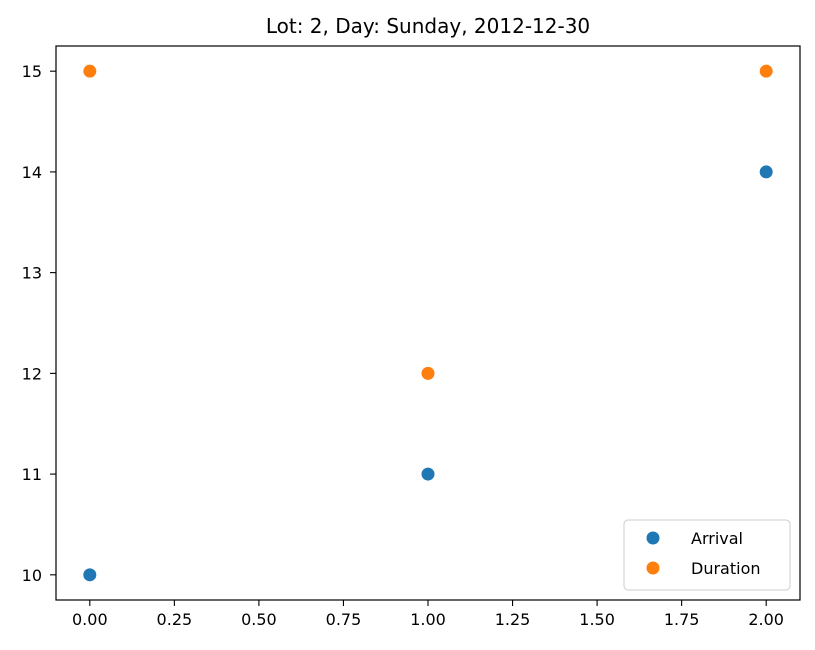  What do you see at coordinates (682, 619) in the screenshot?
I see `x-tick-label: 1.75` at bounding box center [682, 619].